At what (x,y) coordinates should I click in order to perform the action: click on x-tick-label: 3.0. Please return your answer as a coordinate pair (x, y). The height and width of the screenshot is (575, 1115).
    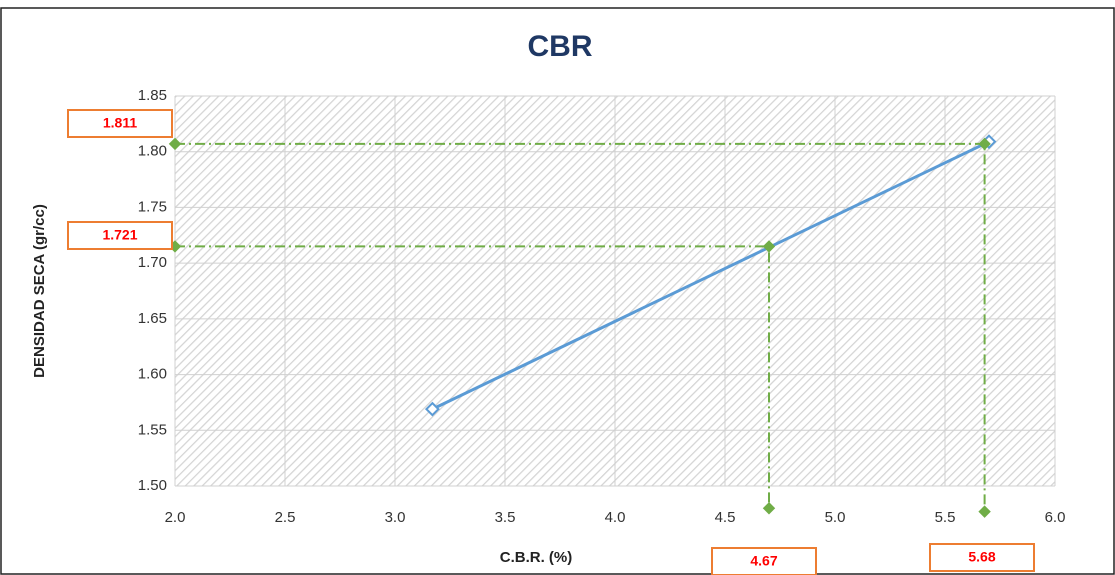
    Looking at the image, I should click on (395, 517).